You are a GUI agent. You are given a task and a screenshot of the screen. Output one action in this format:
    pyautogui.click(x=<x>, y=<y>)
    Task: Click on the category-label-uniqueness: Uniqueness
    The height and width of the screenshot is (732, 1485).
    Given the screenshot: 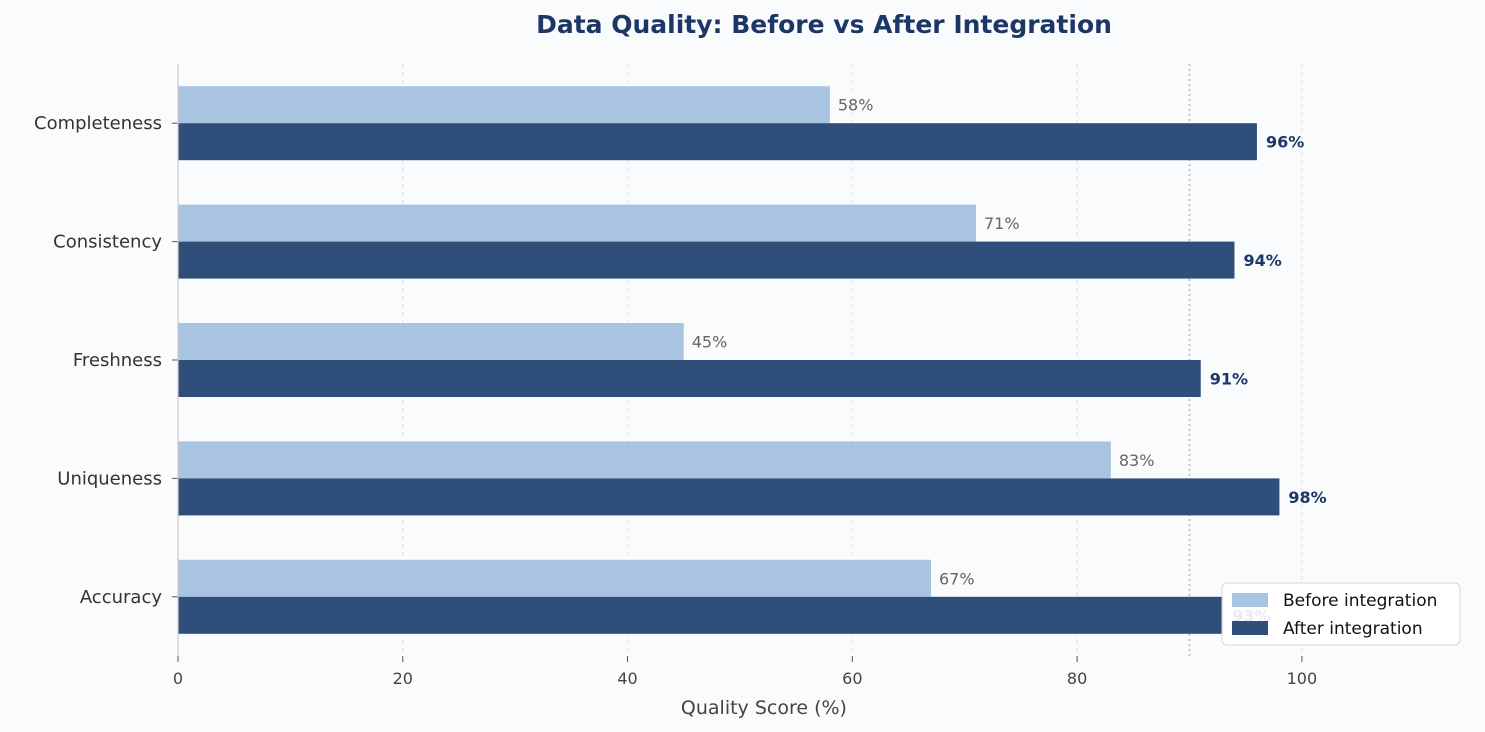 What is the action you would take?
    pyautogui.click(x=109, y=478)
    